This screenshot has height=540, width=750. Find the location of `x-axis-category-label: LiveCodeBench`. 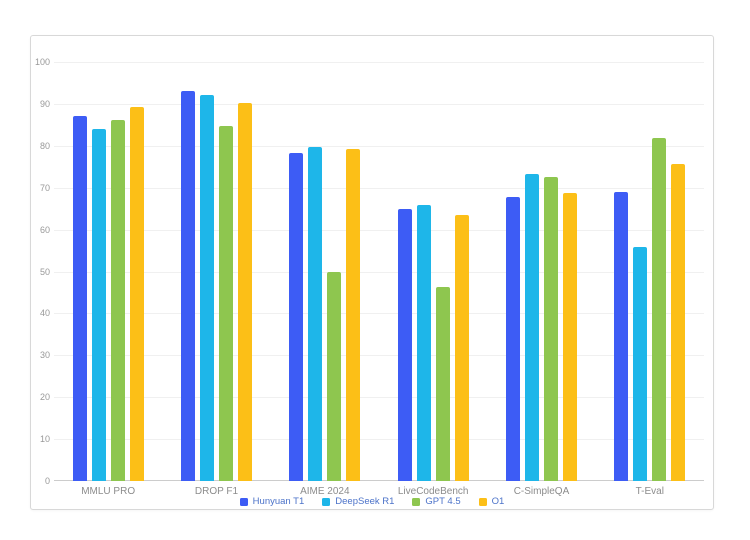

x-axis-category-label: LiveCodeBench is located at coordinates (433, 491).